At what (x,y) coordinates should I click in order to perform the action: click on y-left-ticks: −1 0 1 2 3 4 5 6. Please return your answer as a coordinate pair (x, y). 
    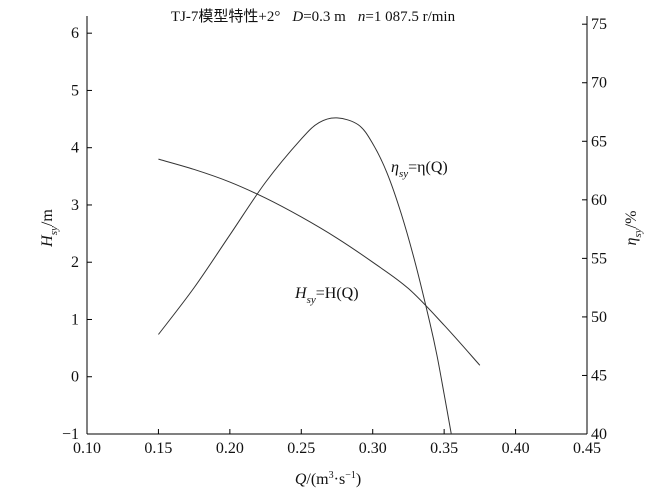
    Looking at the image, I should click on (77, 234).